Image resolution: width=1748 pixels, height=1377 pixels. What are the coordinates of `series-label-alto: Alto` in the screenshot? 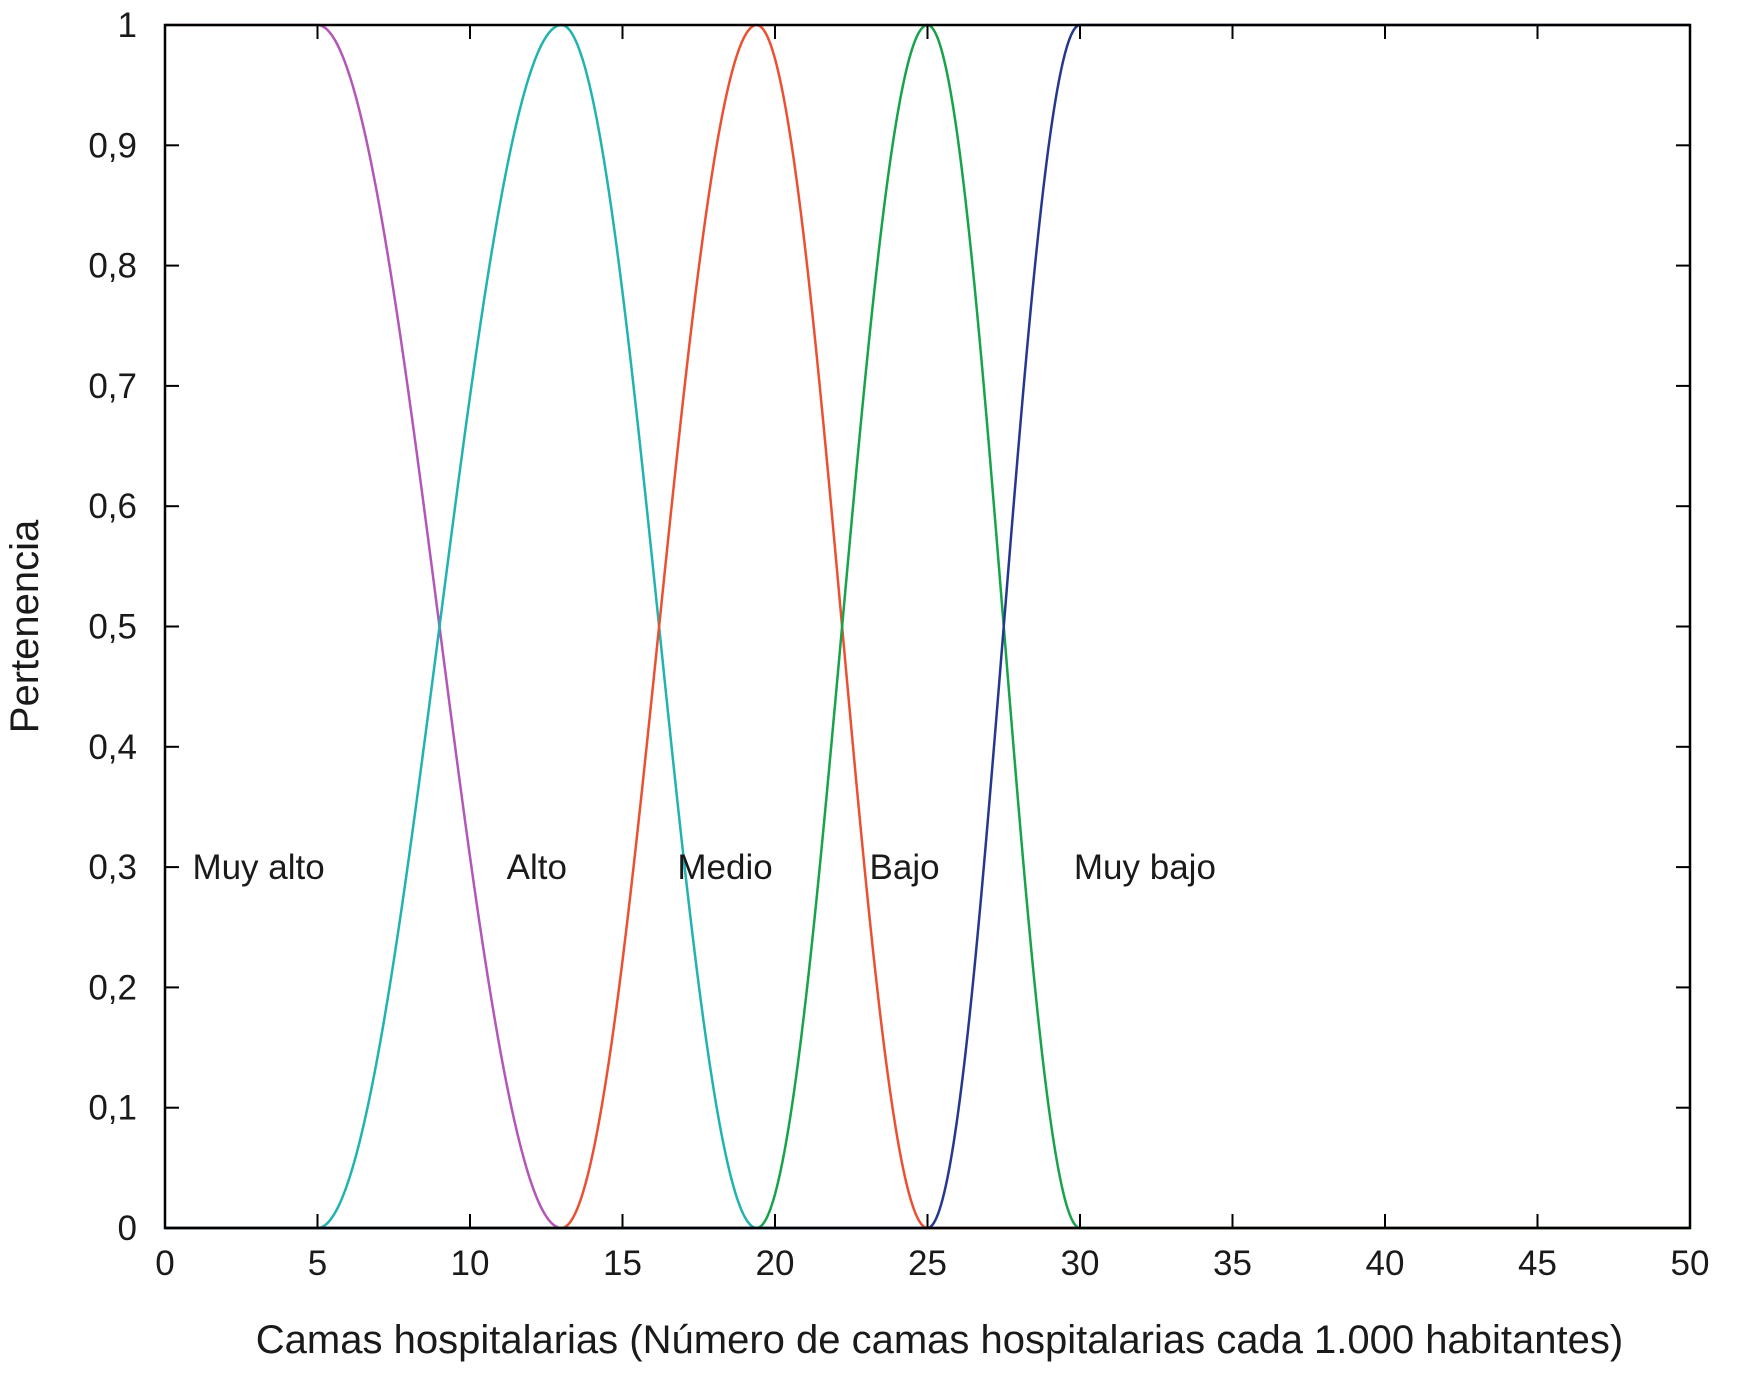 It's located at (537, 867).